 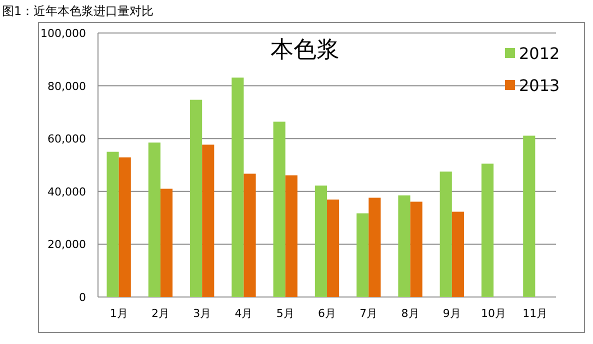 I want to click on x-tick-label: 4月, so click(x=243, y=313).